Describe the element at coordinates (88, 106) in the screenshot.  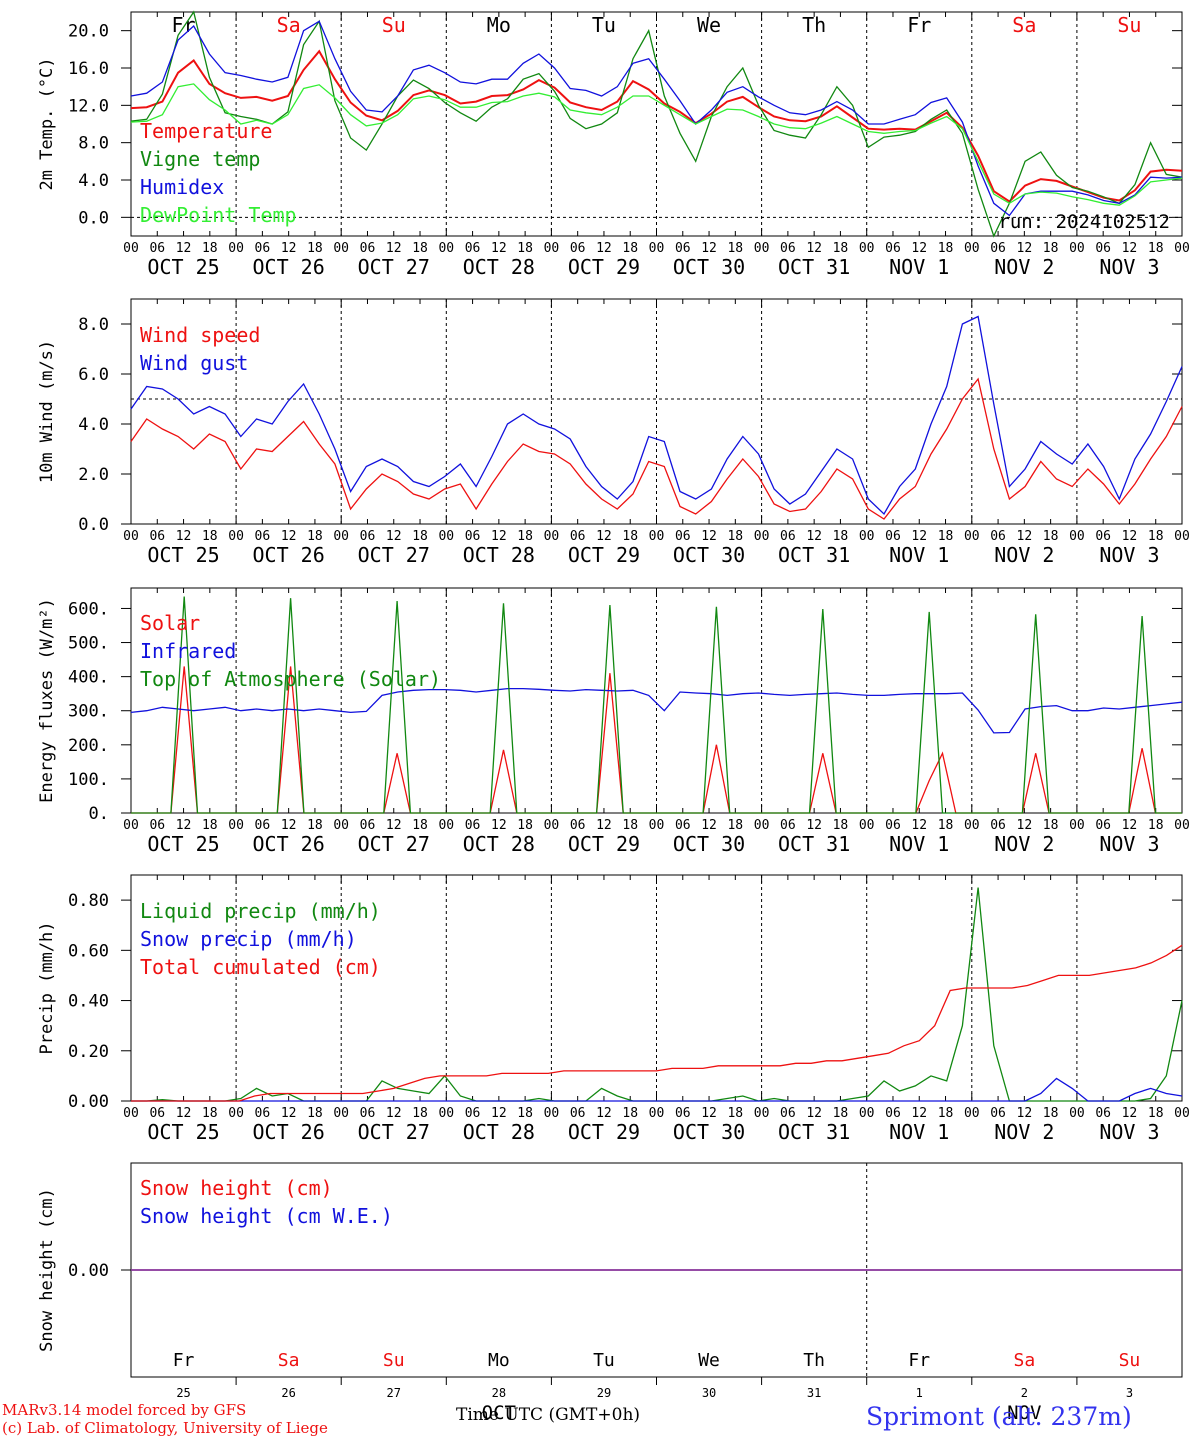
I see `y-tick-label: 12.0` at that location.